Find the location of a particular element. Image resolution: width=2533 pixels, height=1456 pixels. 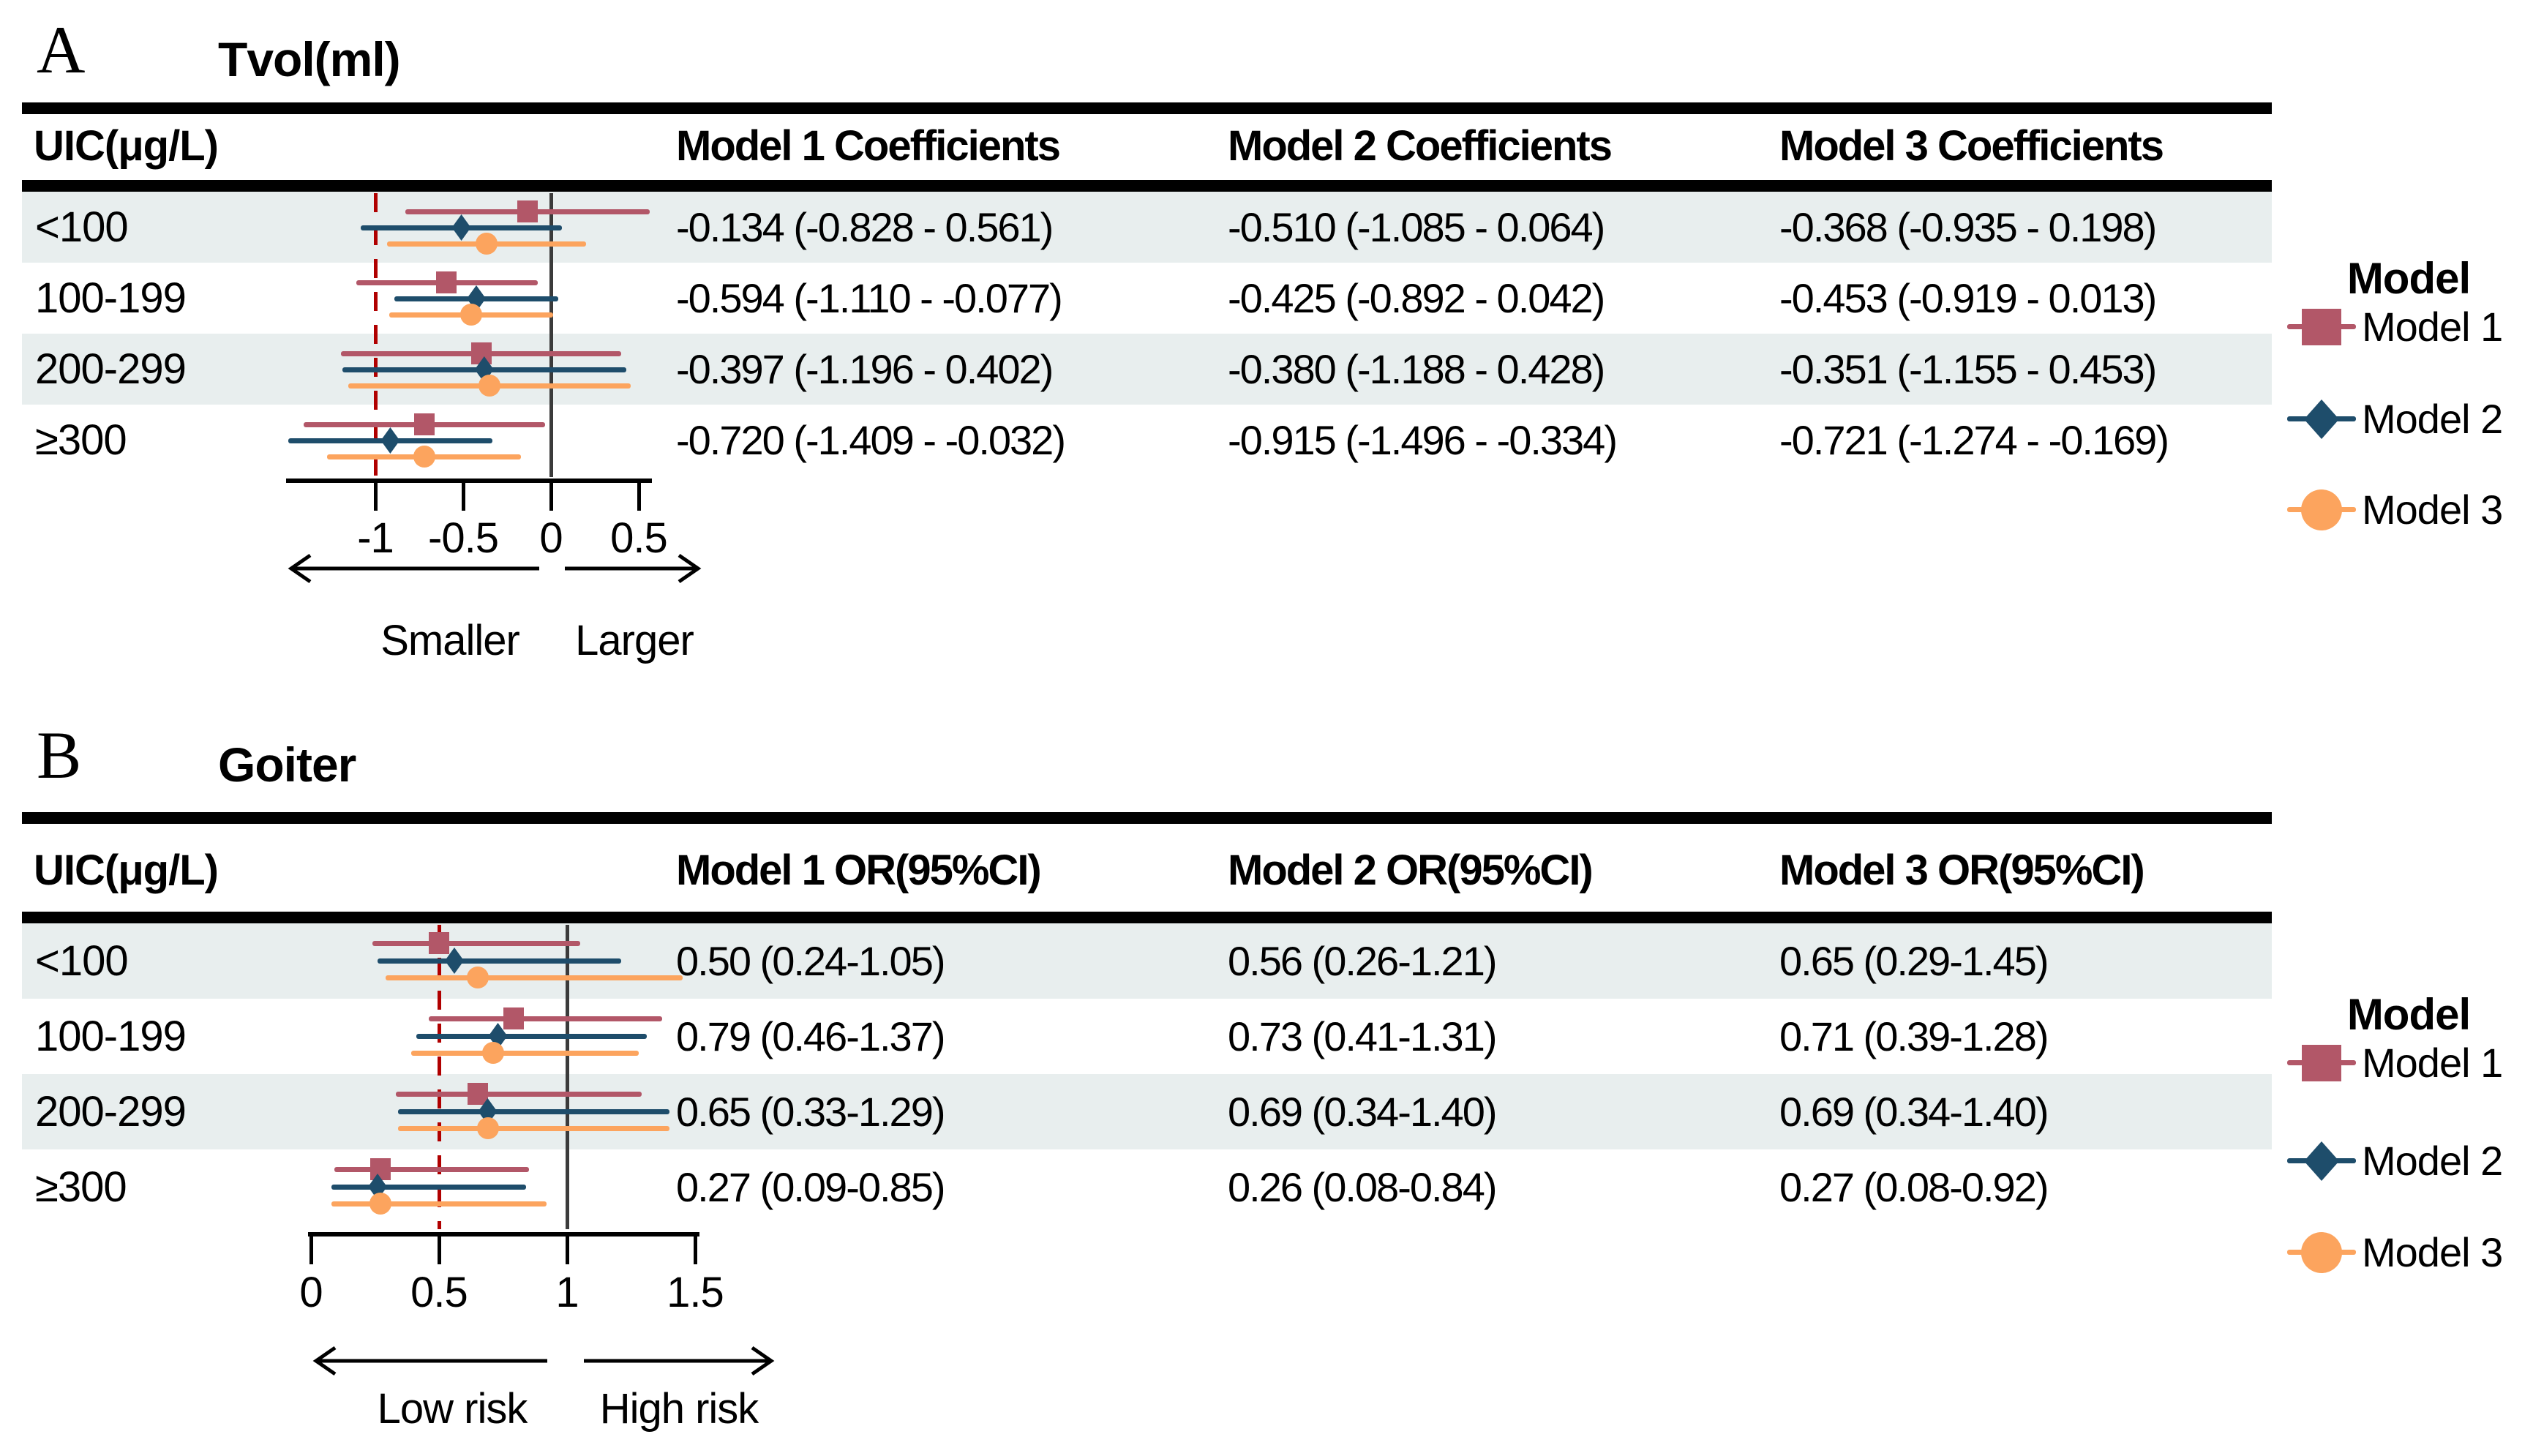

row-label: ≥300 is located at coordinates (81, 440).